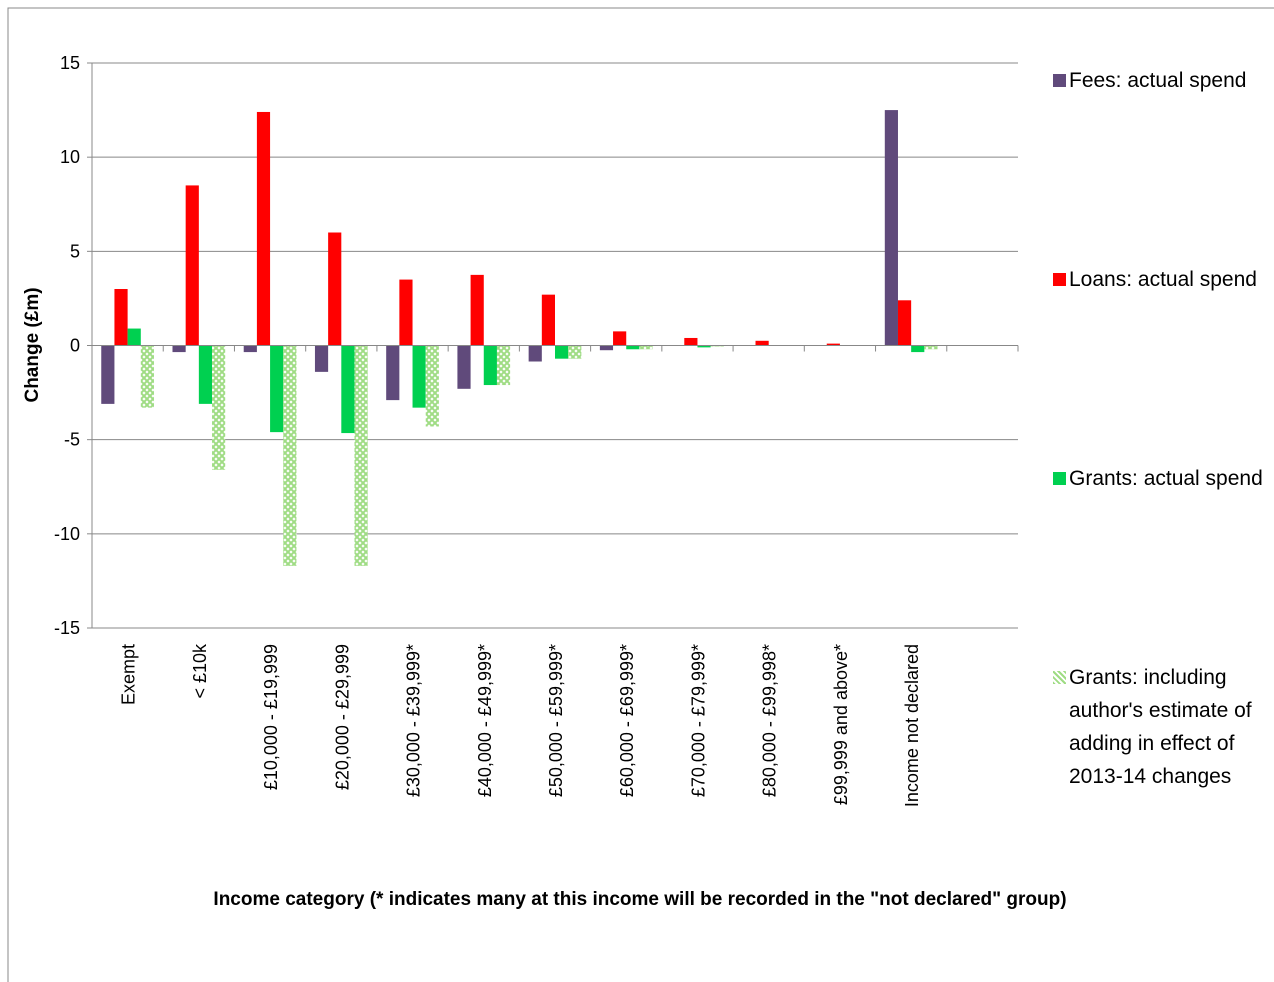 Image resolution: width=1274 pixels, height=982 pixels. I want to click on x-tick-label: £50,000 - £59,999*, so click(556, 720).